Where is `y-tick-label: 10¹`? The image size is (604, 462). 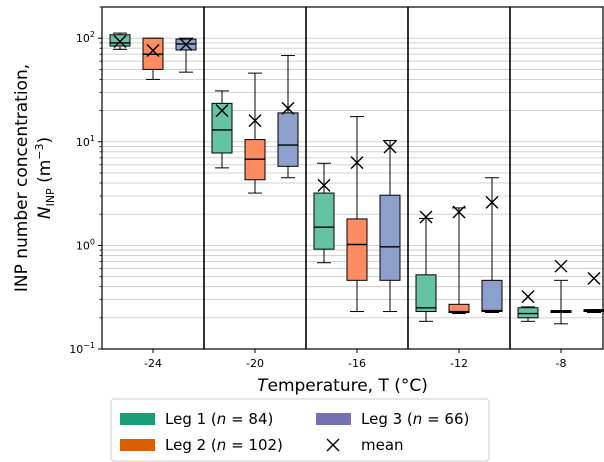 y-tick-label: 10¹ is located at coordinates (85, 141).